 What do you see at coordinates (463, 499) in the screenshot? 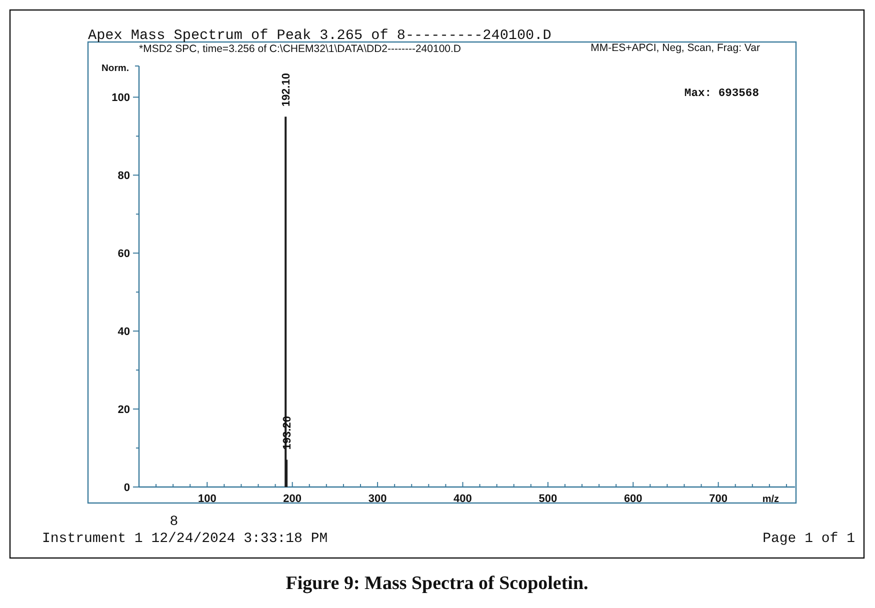
I see `x-tick-label: 400` at bounding box center [463, 499].